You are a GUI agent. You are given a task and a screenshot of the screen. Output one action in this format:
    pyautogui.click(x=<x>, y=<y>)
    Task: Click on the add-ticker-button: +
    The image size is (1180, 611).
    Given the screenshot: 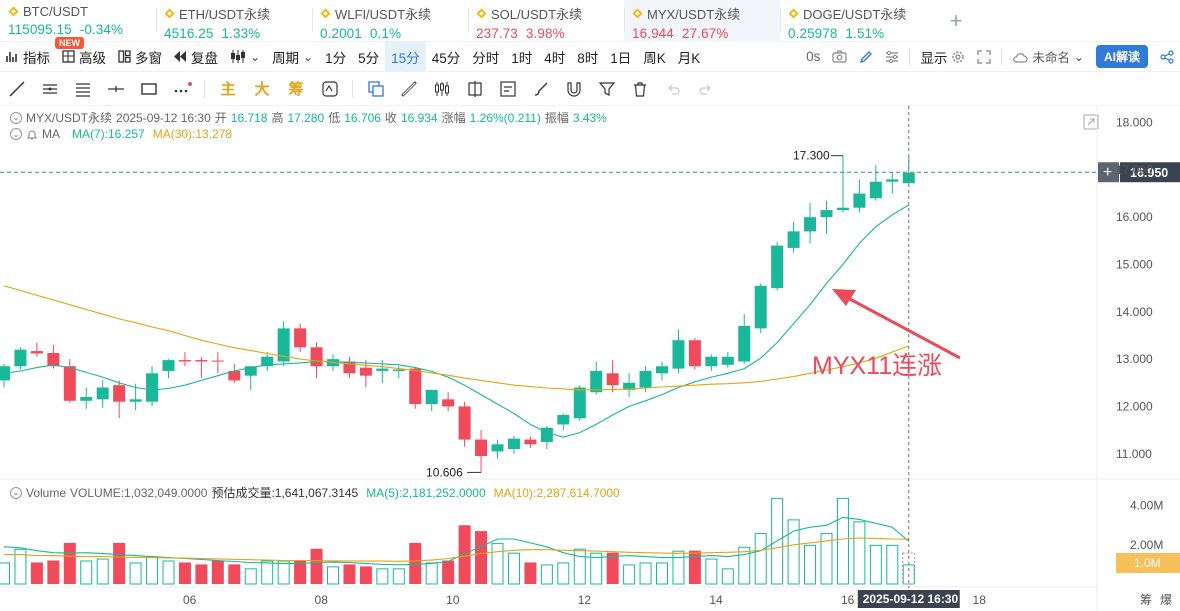 What is the action you would take?
    pyautogui.click(x=956, y=20)
    